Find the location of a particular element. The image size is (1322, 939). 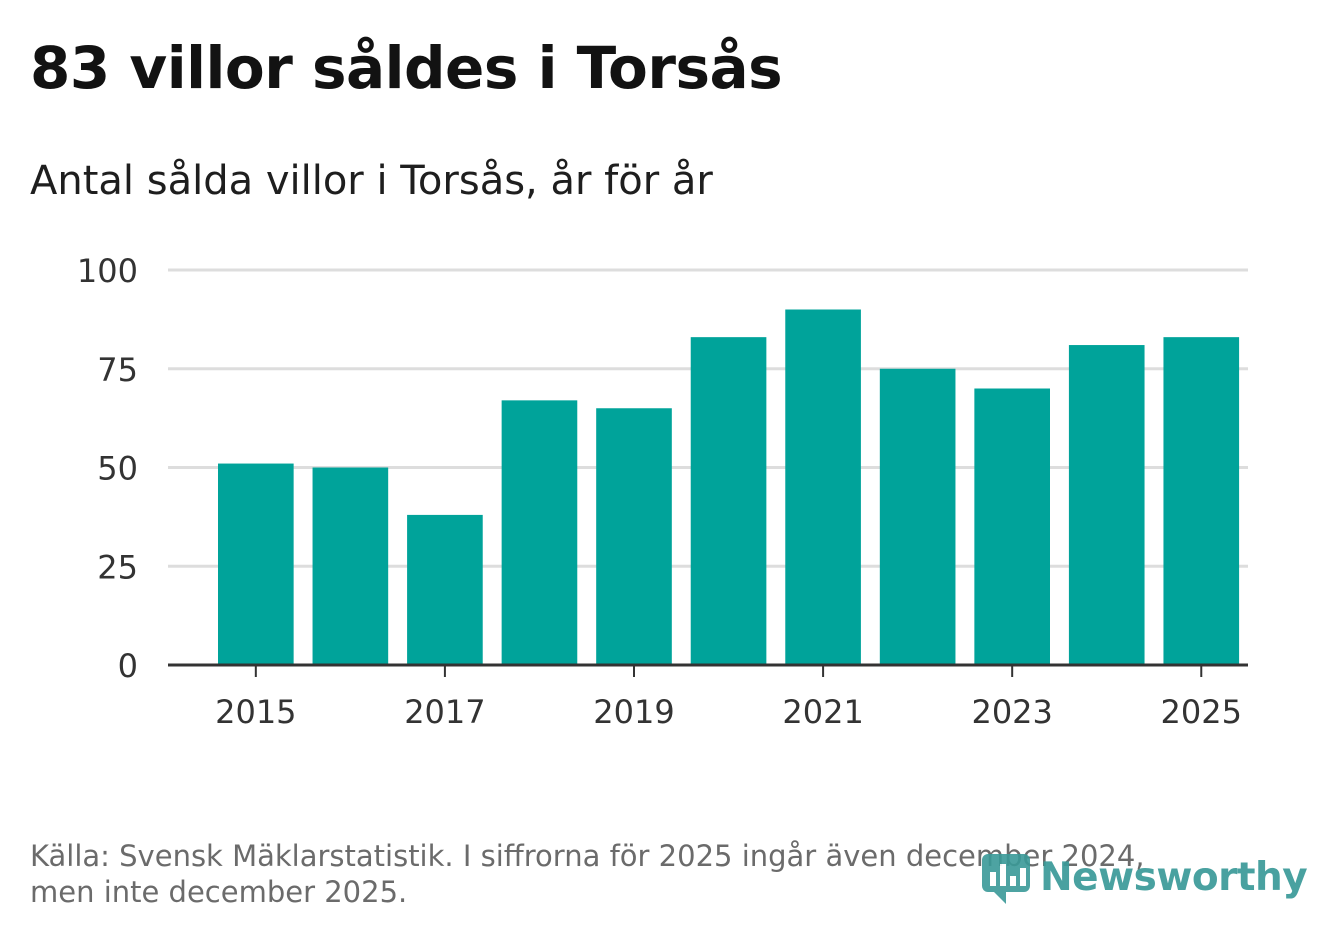

brand-logo: Newsworthy is located at coordinates (1144, 877).